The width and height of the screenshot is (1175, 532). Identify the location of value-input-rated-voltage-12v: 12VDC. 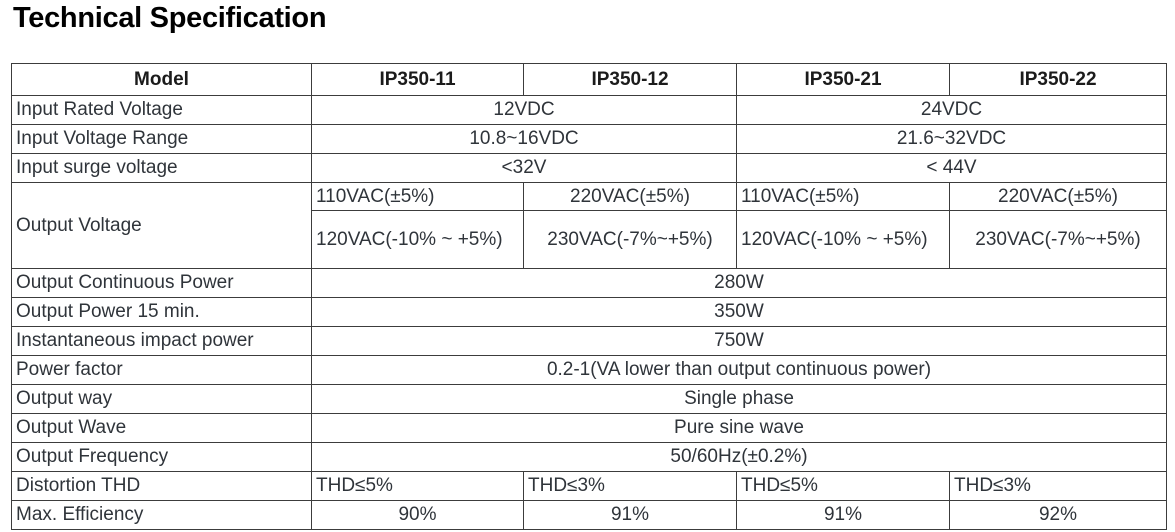
(524, 110).